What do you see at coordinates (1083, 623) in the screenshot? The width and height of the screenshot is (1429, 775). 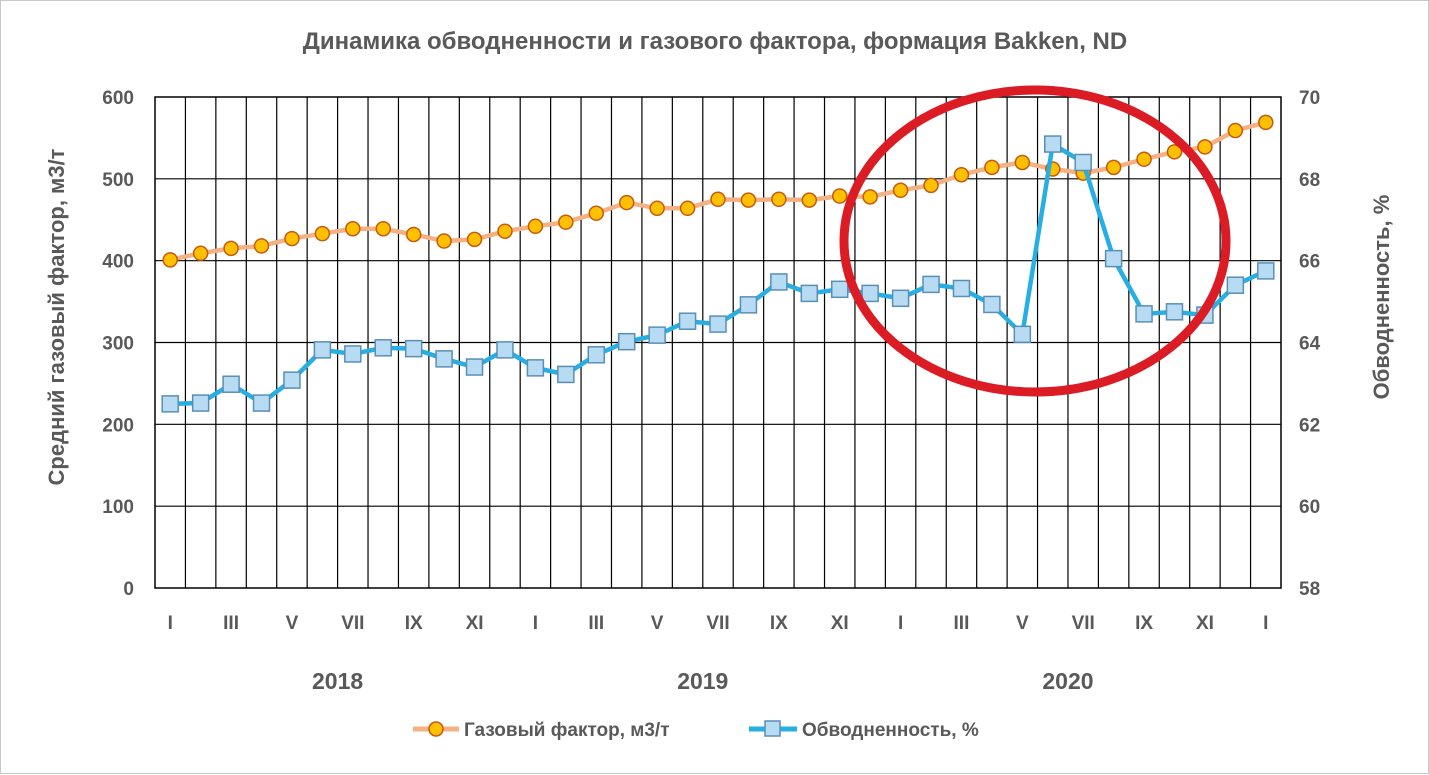 I see `x-tick-label: VII` at bounding box center [1083, 623].